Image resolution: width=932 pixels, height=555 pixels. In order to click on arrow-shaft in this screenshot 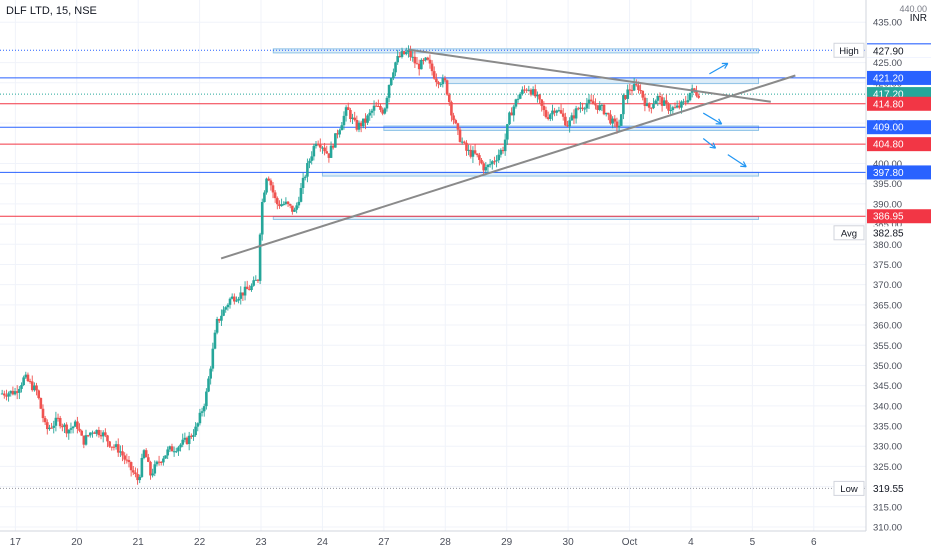, I will do `click(712, 118)`.